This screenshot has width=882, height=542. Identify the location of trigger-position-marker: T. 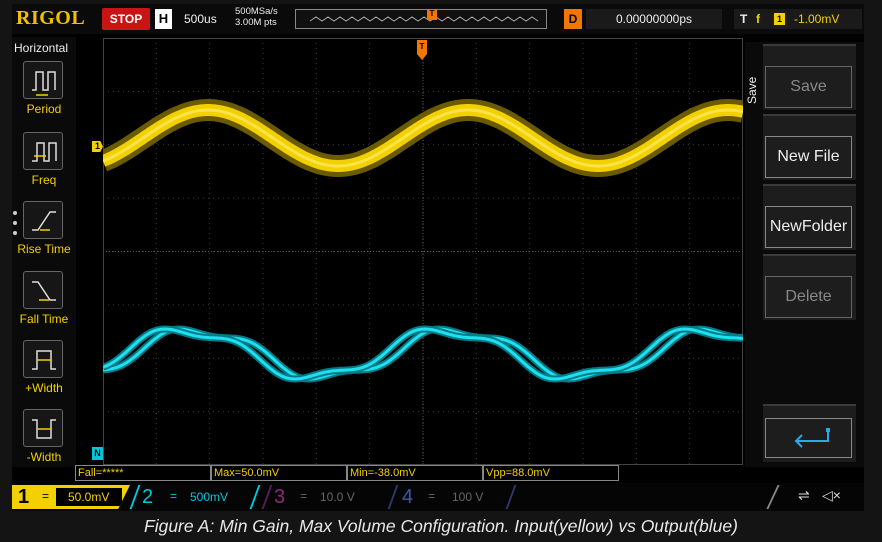
(422, 50).